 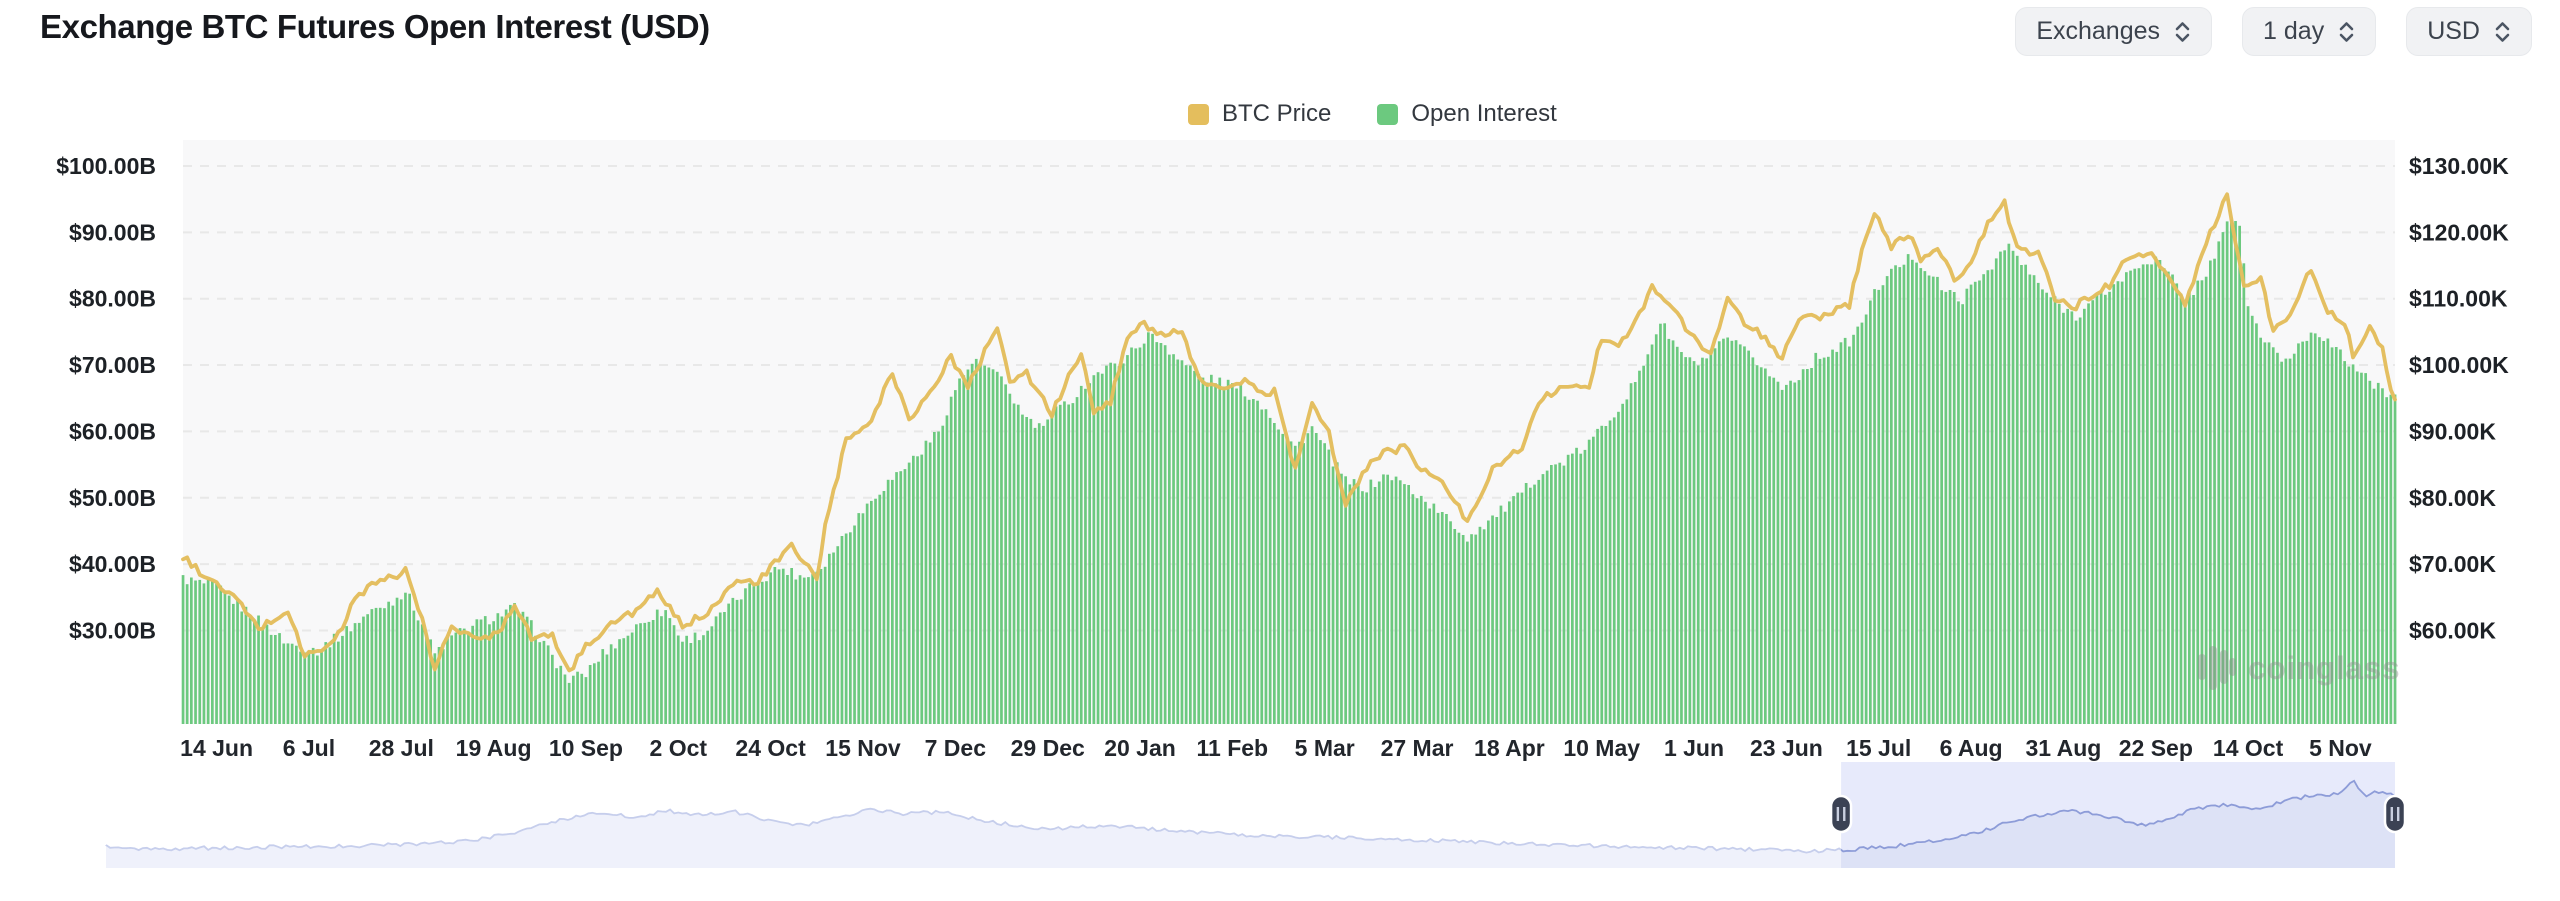 What do you see at coordinates (2459, 166) in the screenshot?
I see `right-axis-tick: $130.00K` at bounding box center [2459, 166].